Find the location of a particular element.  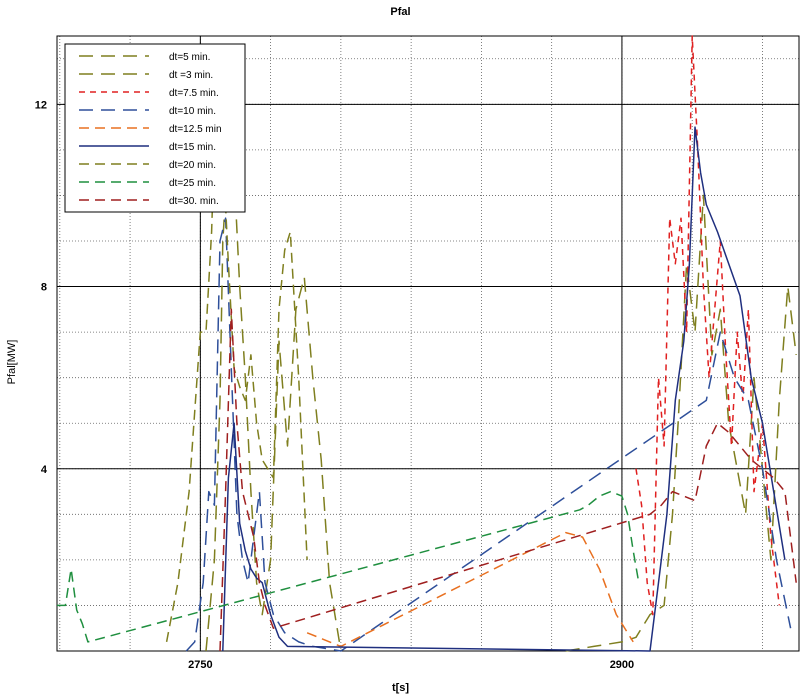

legend-label: dt=15 min. is located at coordinates (192, 147).